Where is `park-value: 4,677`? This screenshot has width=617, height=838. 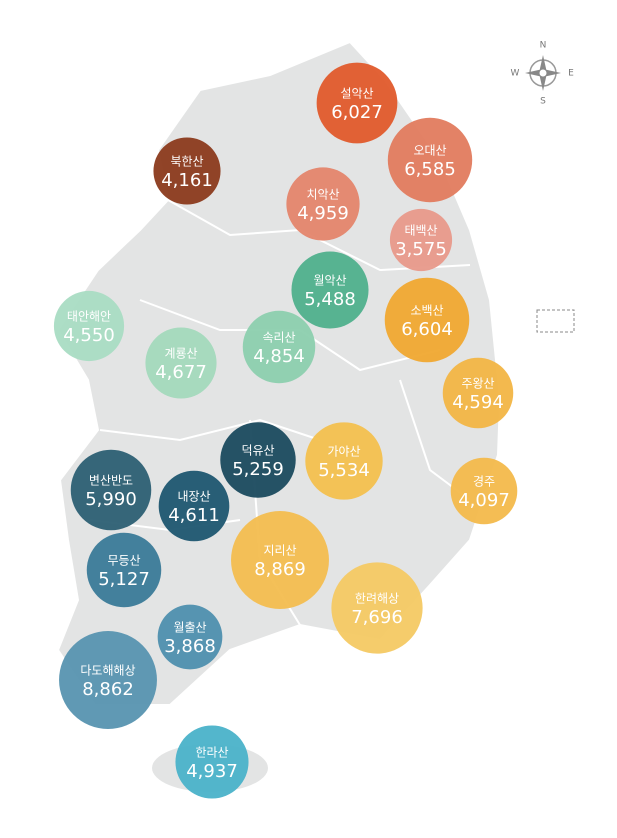
park-value: 4,677 is located at coordinates (181, 372).